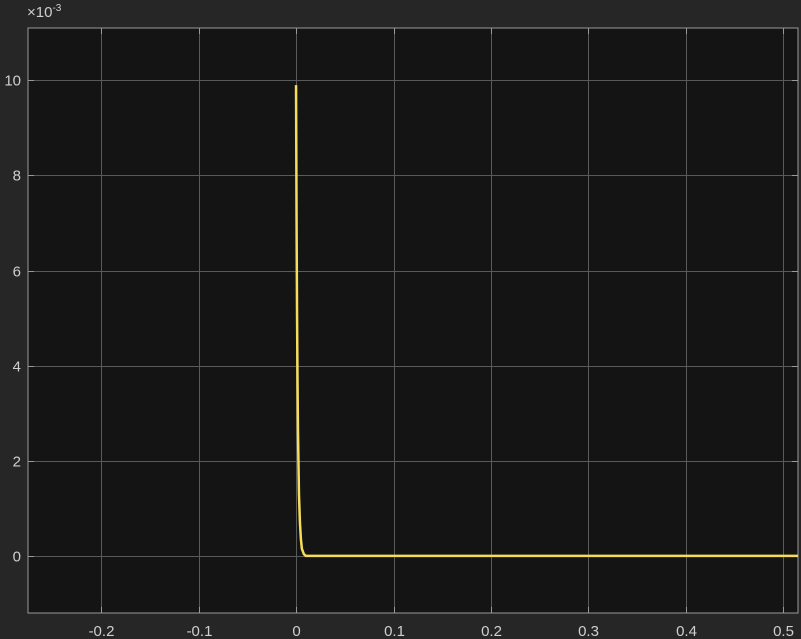 This screenshot has width=801, height=639. What do you see at coordinates (441, 631) in the screenshot?
I see `x-tick-labels: -0.2 -0.1 0 0.1 0.2 0.3 0.4 0.5` at bounding box center [441, 631].